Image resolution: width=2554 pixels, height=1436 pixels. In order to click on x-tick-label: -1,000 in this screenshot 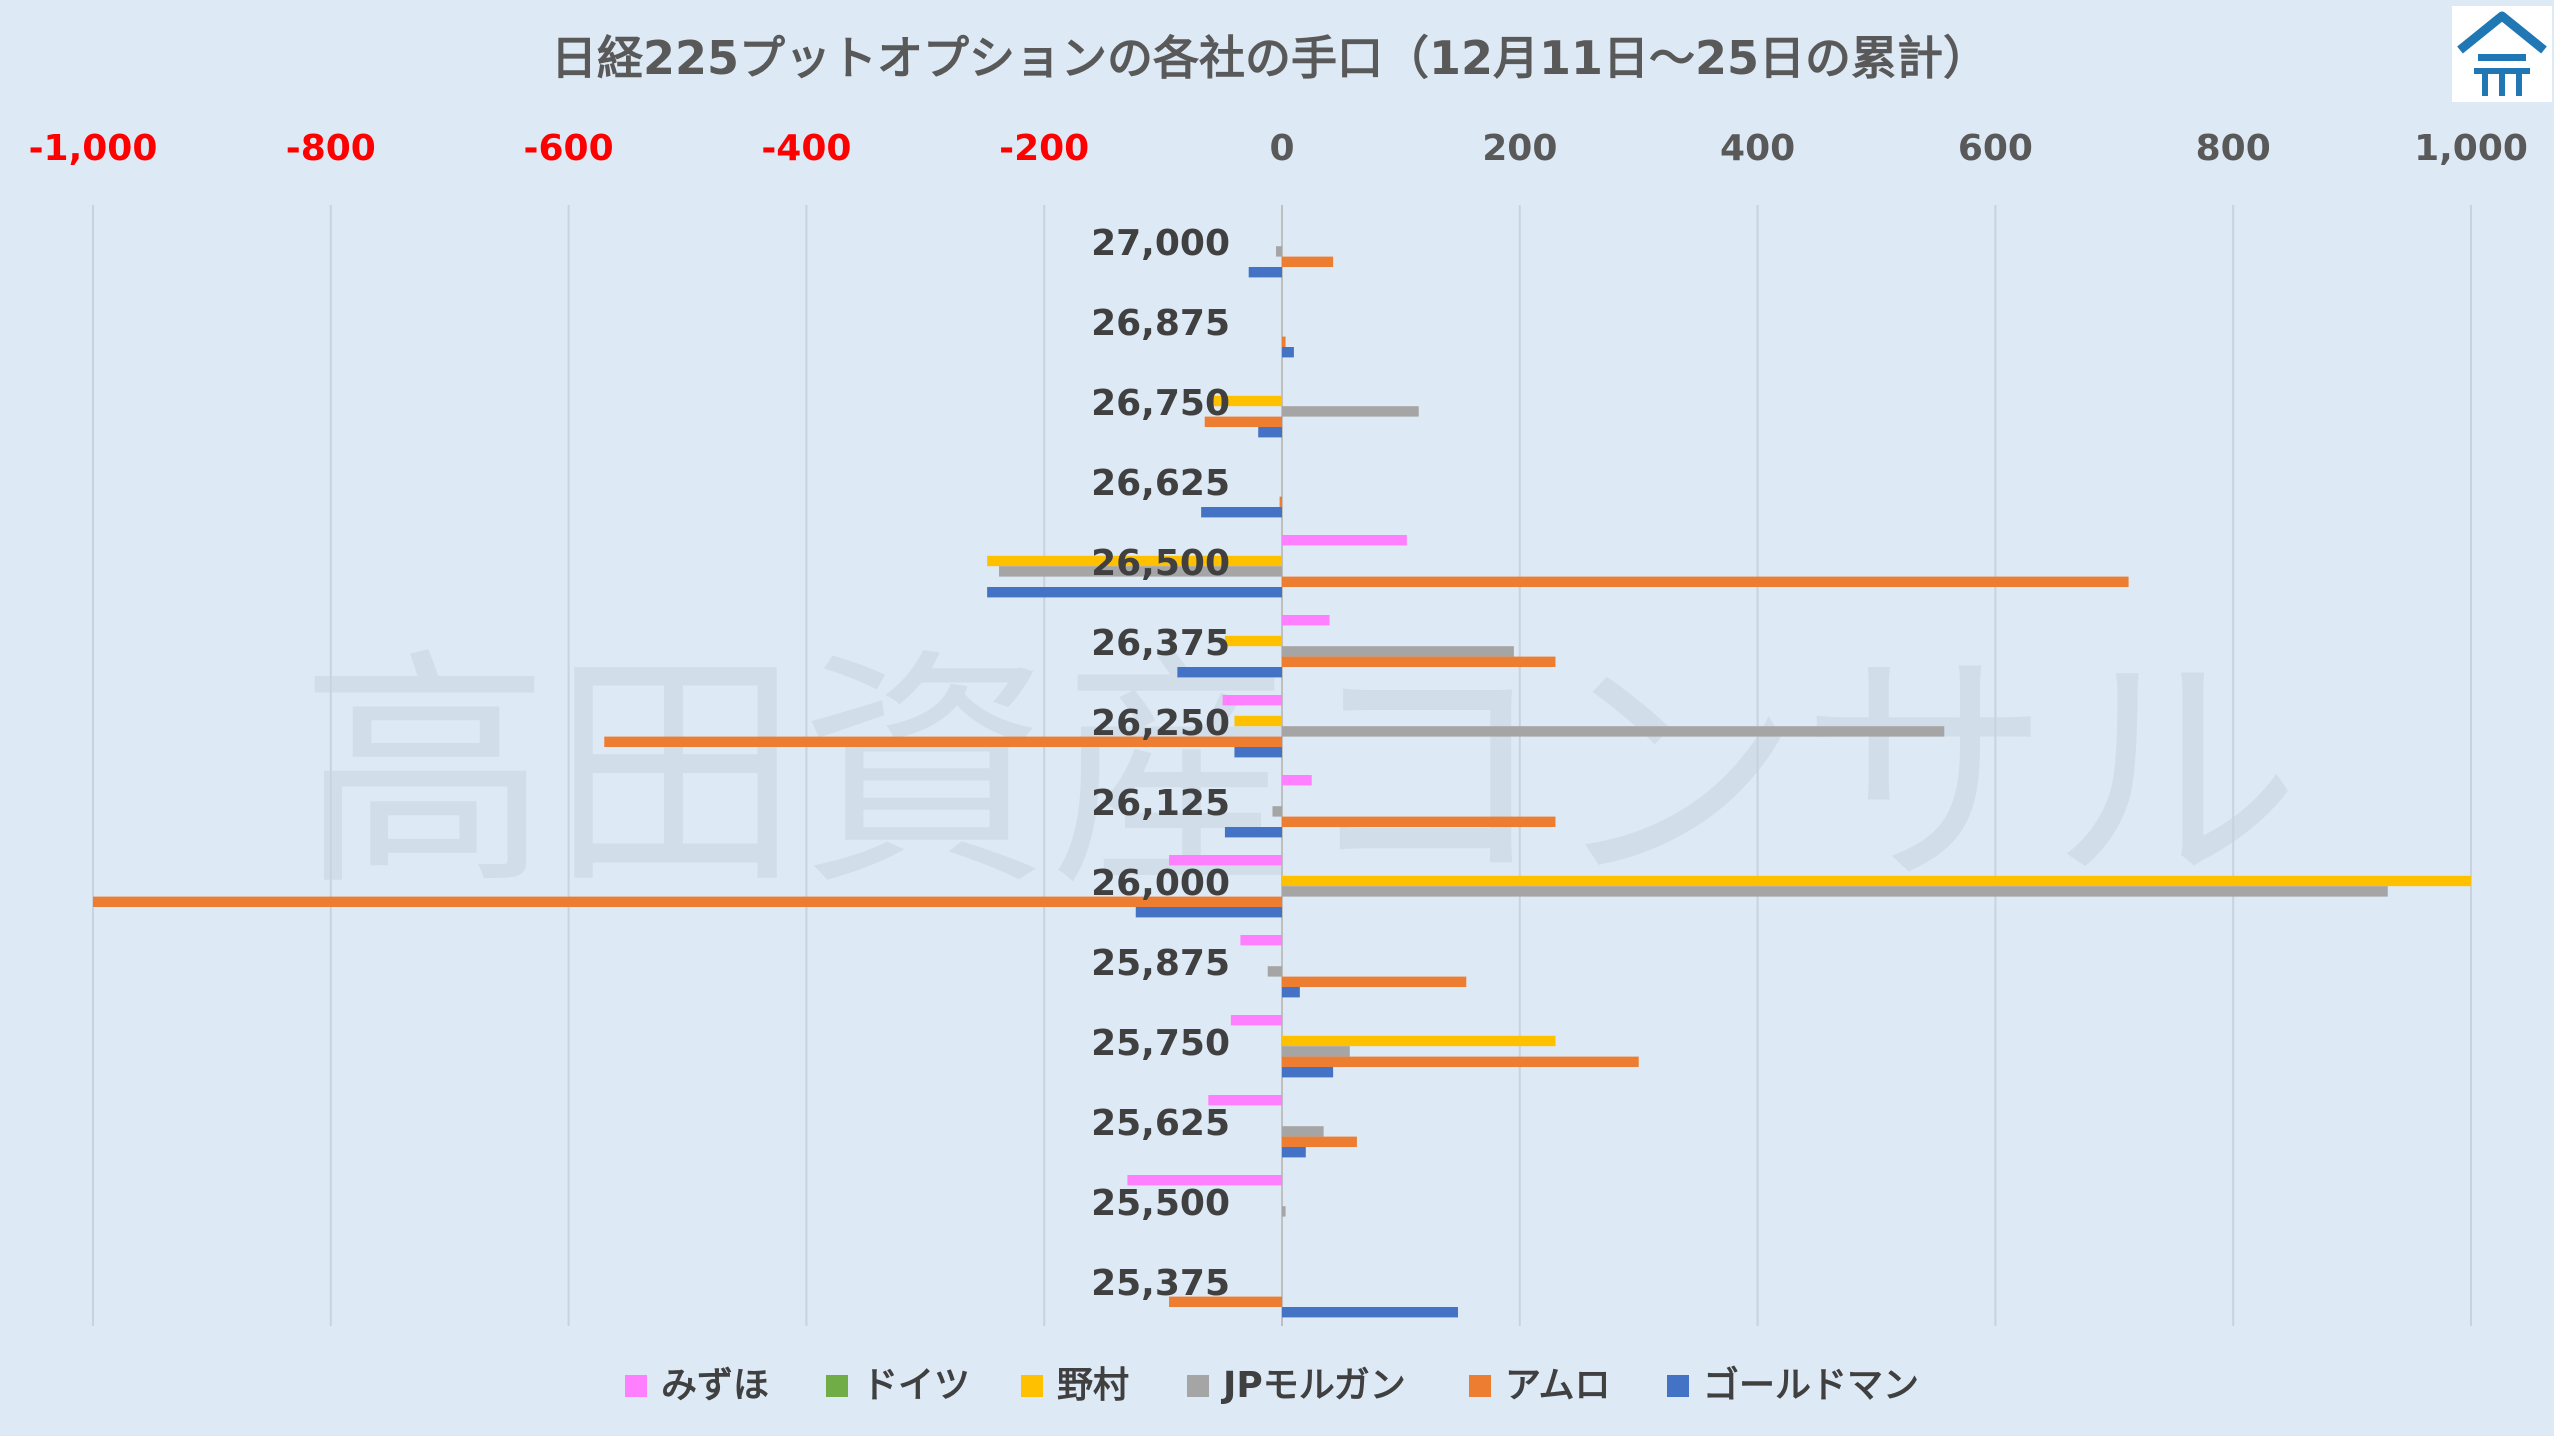, I will do `click(93, 148)`.